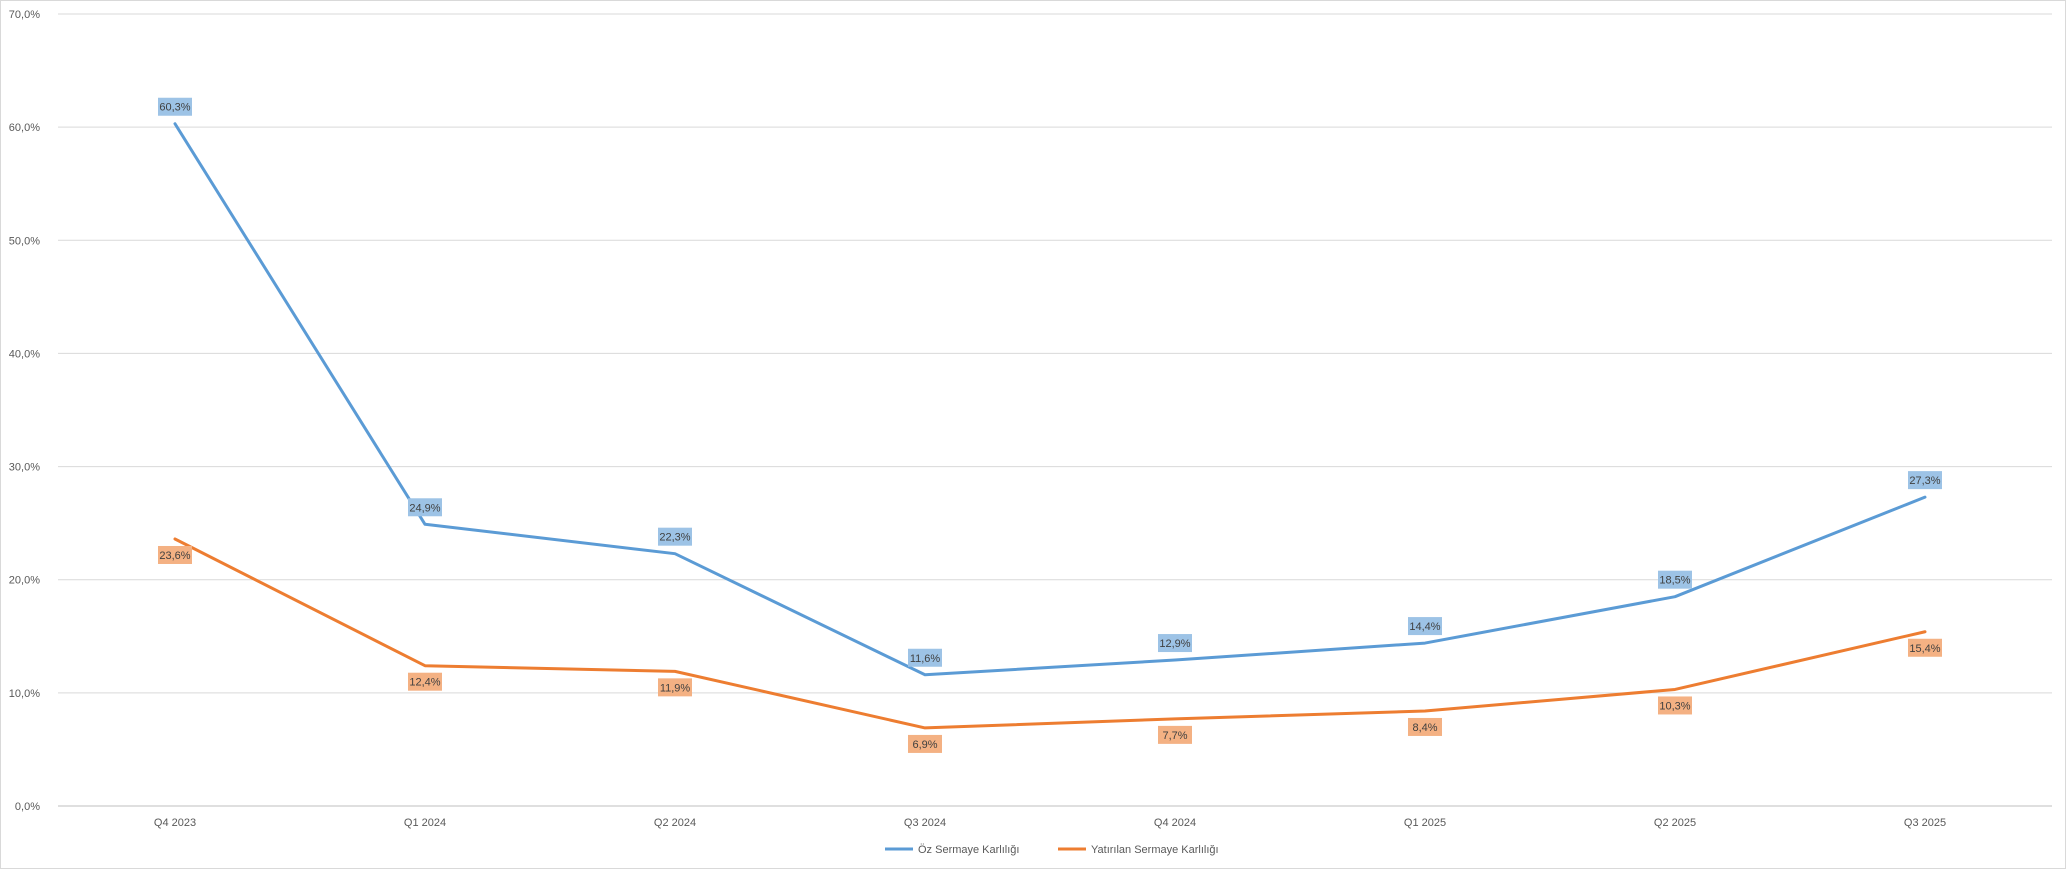 This screenshot has height=869, width=2066. I want to click on data-label: 11,6%, so click(925, 657).